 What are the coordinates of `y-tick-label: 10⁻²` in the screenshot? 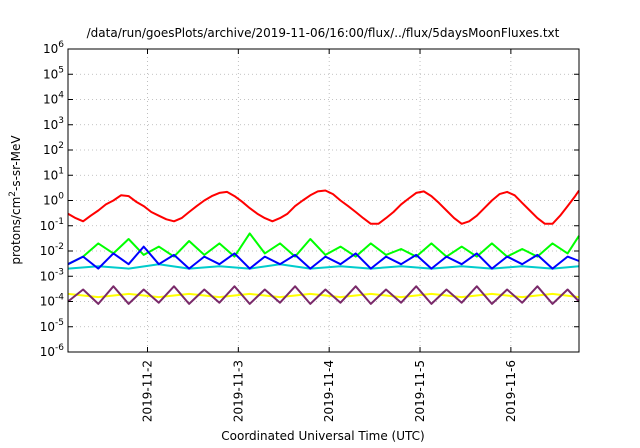 It's located at (52, 250).